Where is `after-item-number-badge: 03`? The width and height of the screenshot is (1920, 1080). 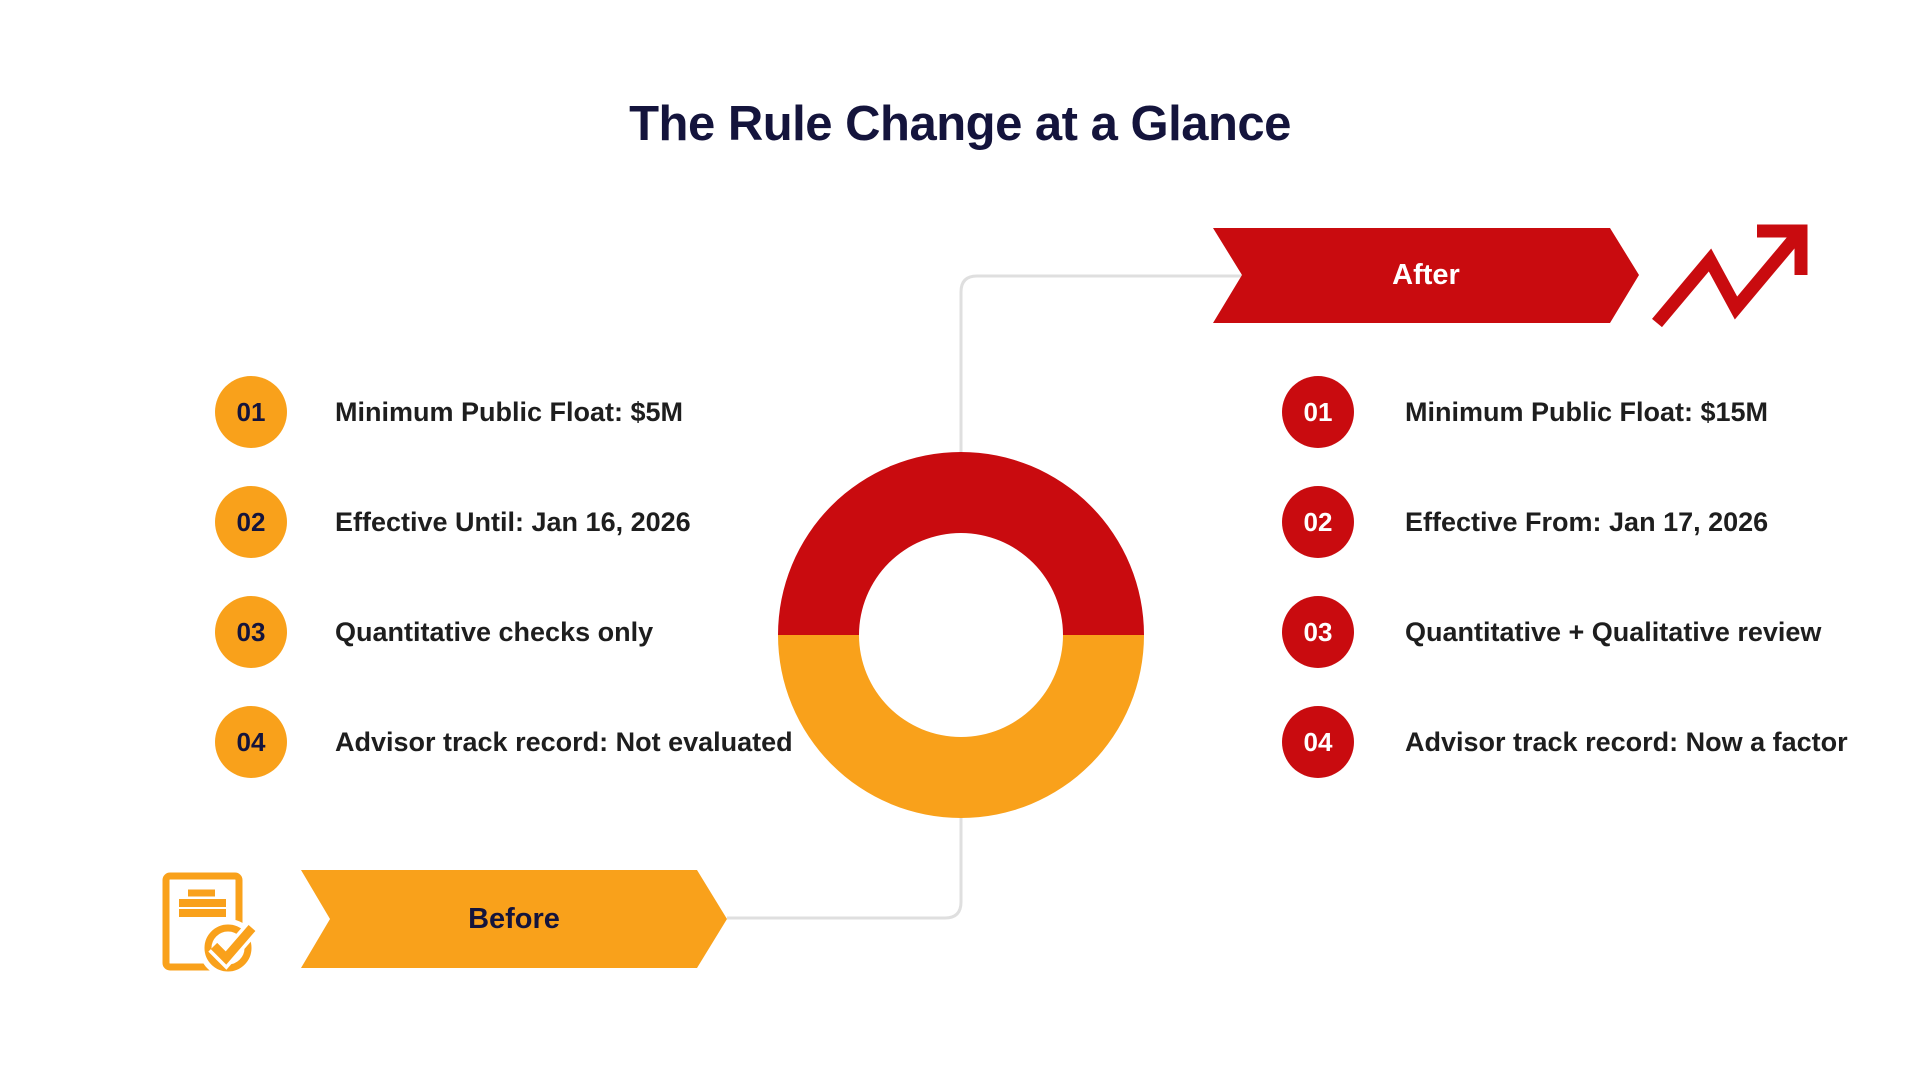 after-item-number-badge: 03 is located at coordinates (1318, 632).